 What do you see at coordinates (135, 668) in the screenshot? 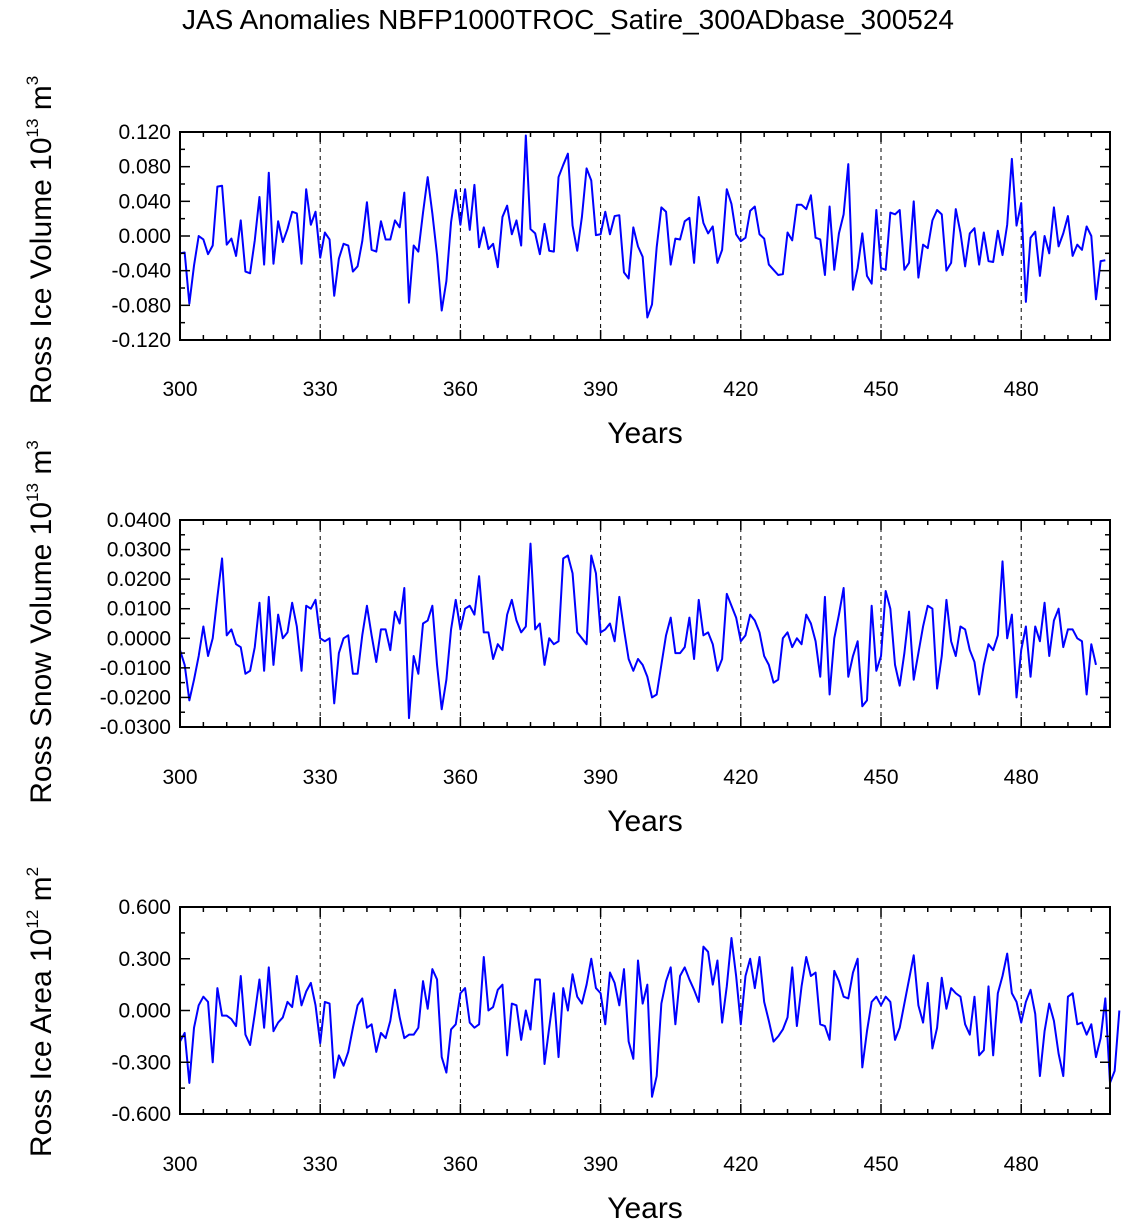
I see `y-tick-label: -0.0100` at bounding box center [135, 668].